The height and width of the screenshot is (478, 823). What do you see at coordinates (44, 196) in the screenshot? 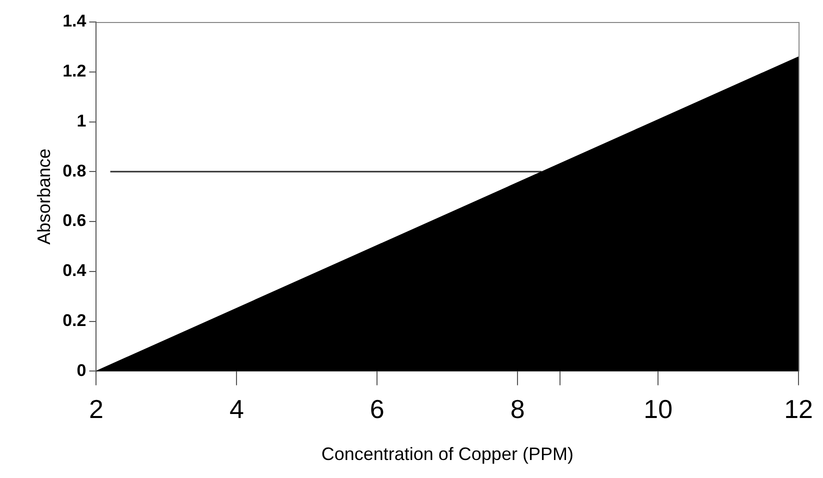
I see `y-axis-title: Absorbance` at bounding box center [44, 196].